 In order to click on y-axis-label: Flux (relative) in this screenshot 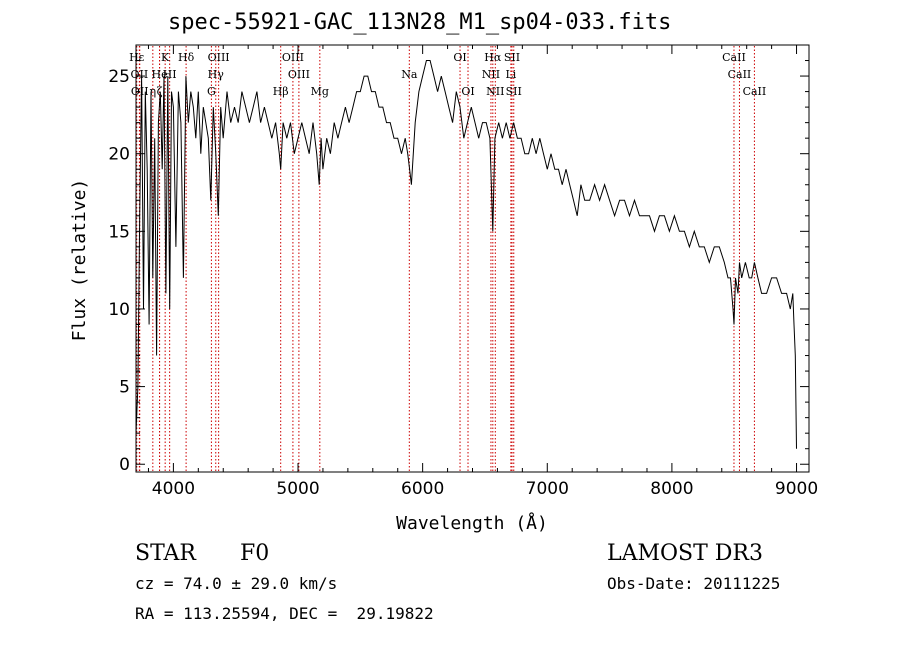, I will do `click(79, 260)`.